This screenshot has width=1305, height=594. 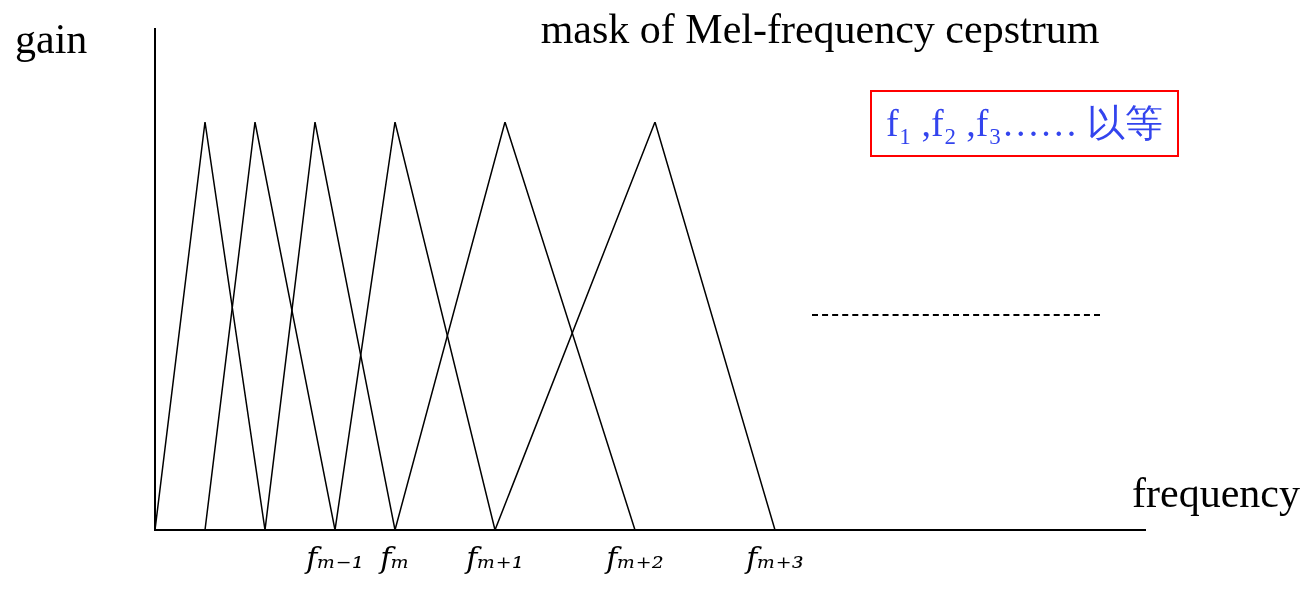 What do you see at coordinates (494, 557) in the screenshot?
I see `x-tick-label: fₘ₊₁` at bounding box center [494, 557].